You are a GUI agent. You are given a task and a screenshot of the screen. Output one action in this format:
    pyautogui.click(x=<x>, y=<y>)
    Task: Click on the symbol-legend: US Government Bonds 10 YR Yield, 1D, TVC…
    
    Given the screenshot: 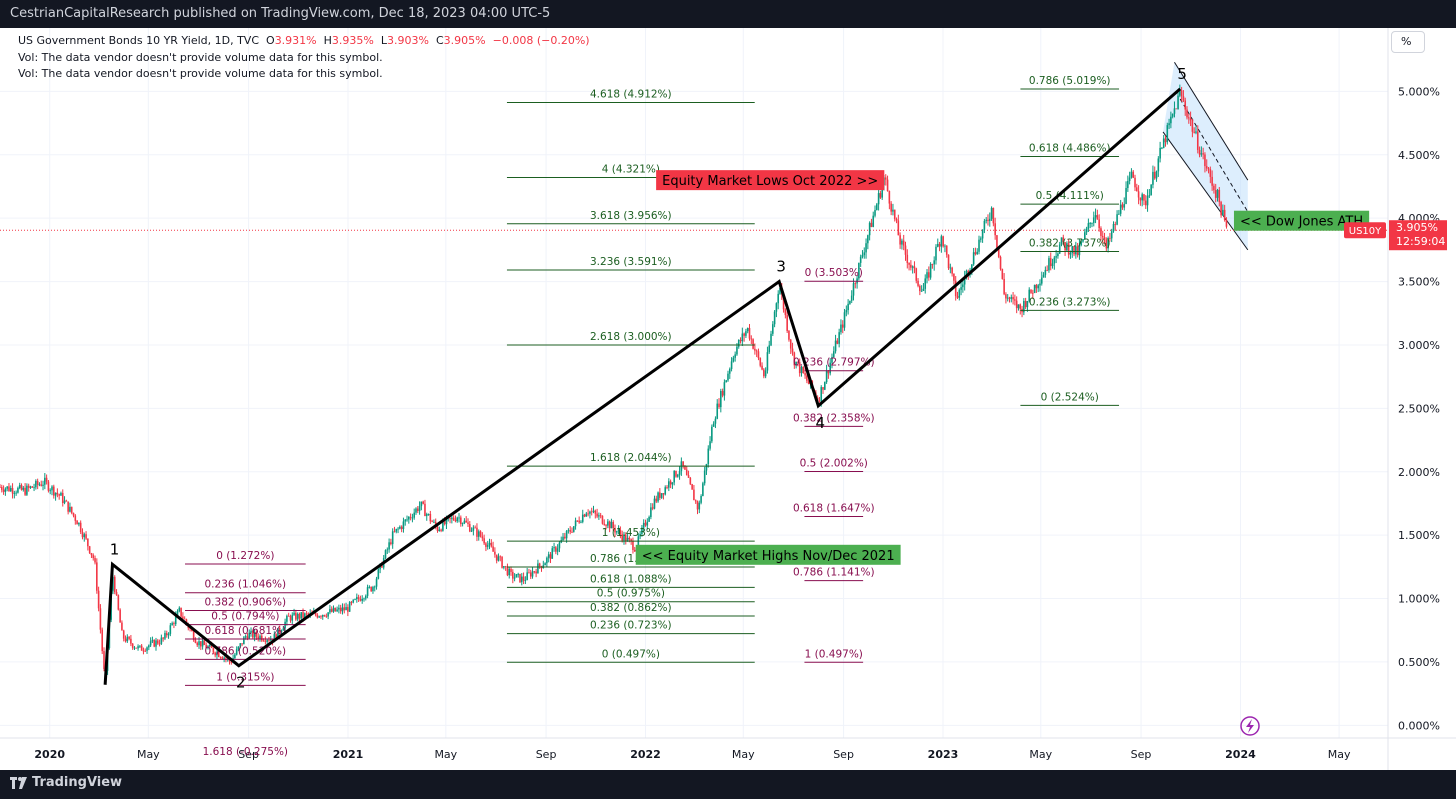 What is the action you would take?
    pyautogui.click(x=304, y=40)
    